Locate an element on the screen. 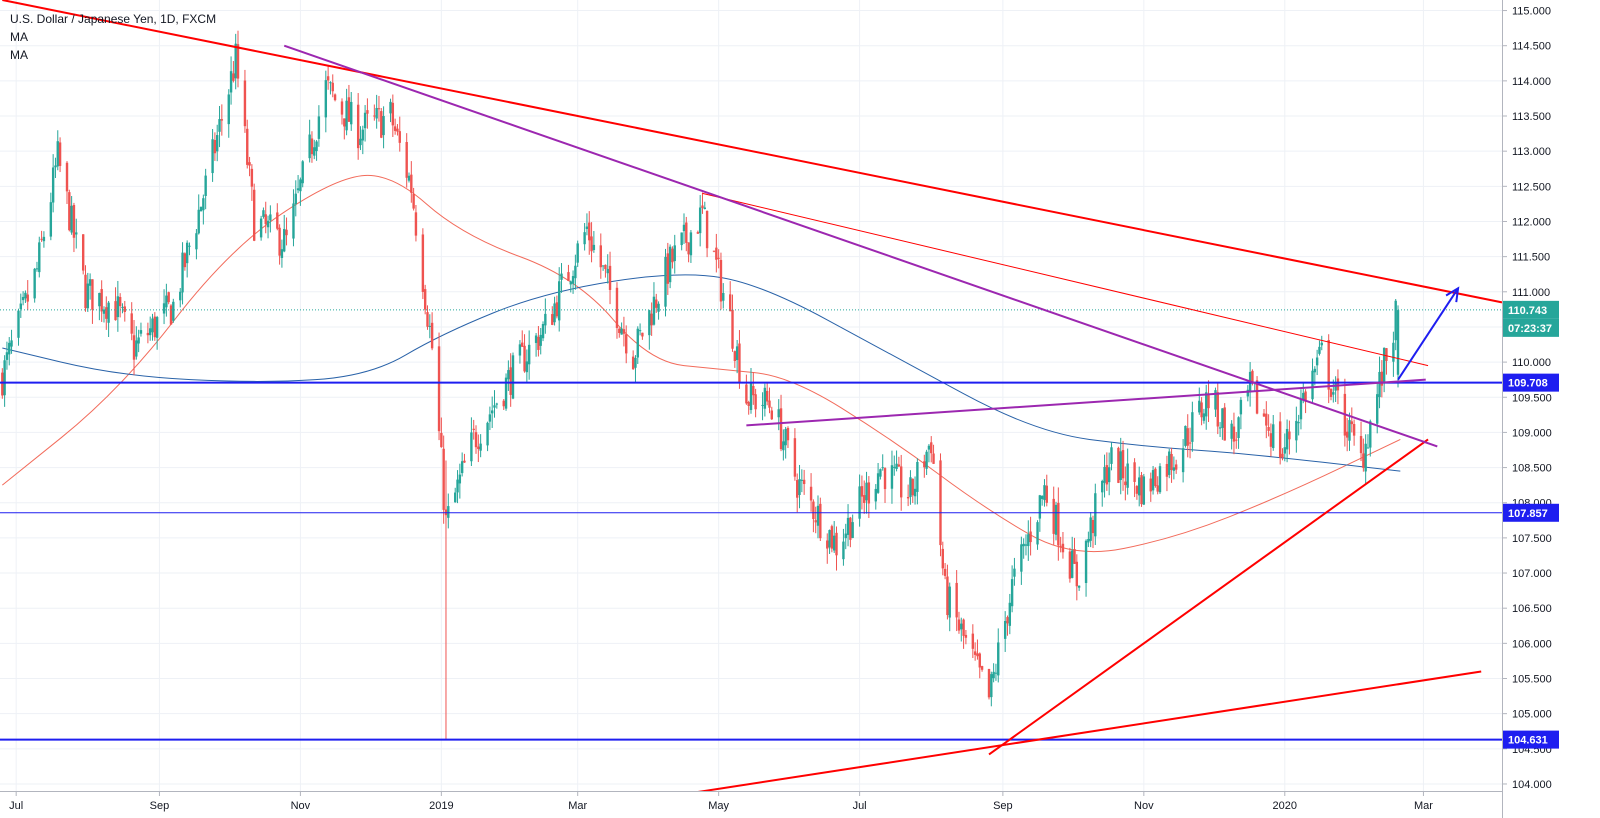 The width and height of the screenshot is (1600, 818). indicator-ma-2: MA is located at coordinates (19, 55).